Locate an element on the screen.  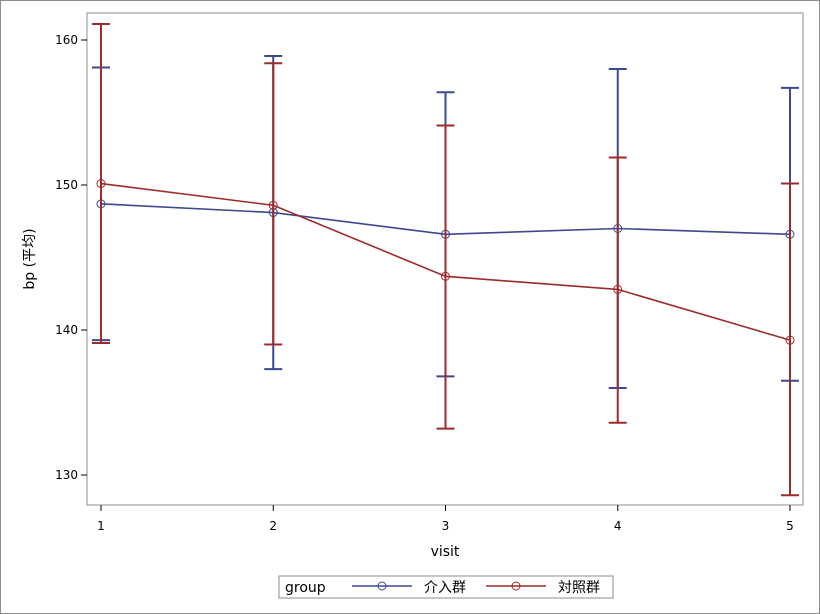
x-tick-label: 2 is located at coordinates (273, 526).